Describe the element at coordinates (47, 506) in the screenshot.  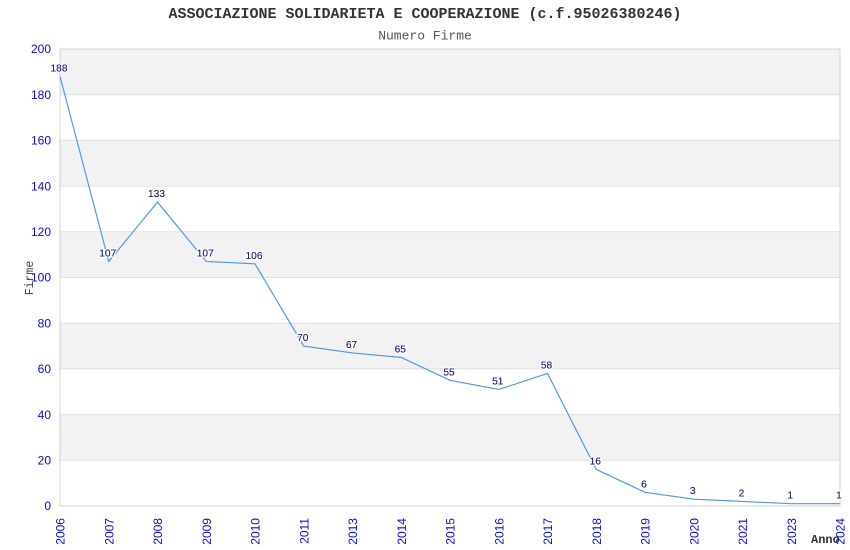
I see `svg-text: 0` at that location.